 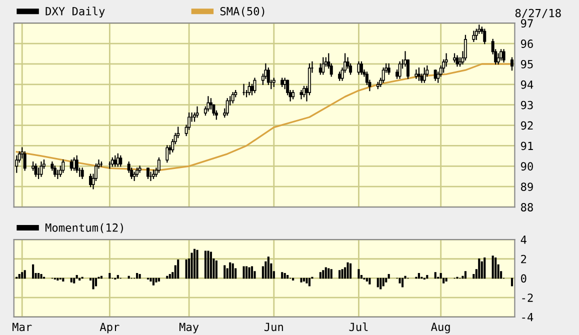 What do you see at coordinates (242, 11) in the screenshot?
I see `legend-label: SMA(50)` at bounding box center [242, 11].